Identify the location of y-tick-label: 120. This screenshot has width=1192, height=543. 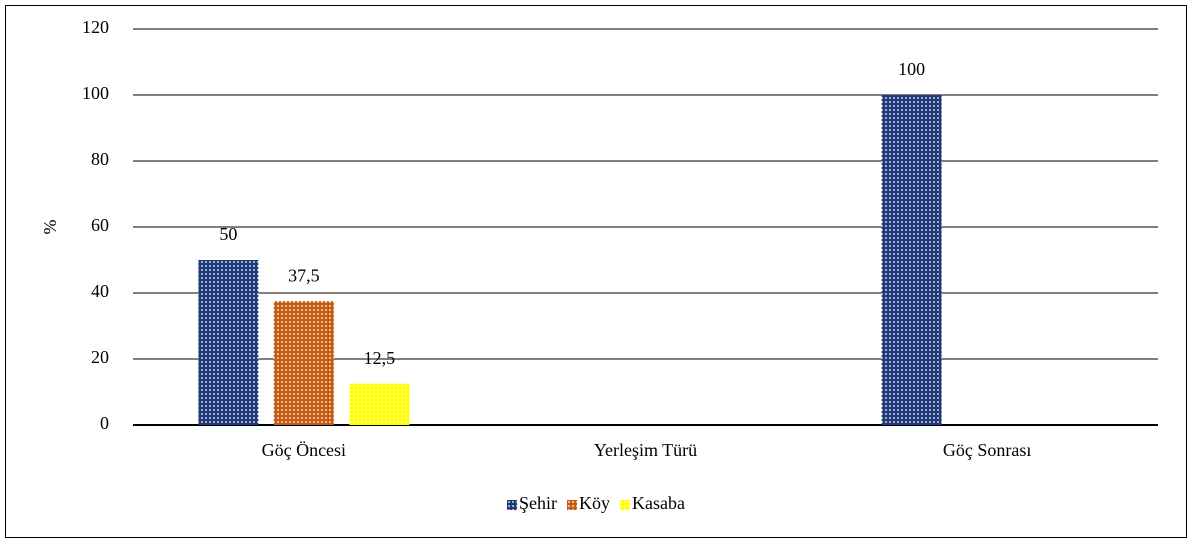
(95, 27).